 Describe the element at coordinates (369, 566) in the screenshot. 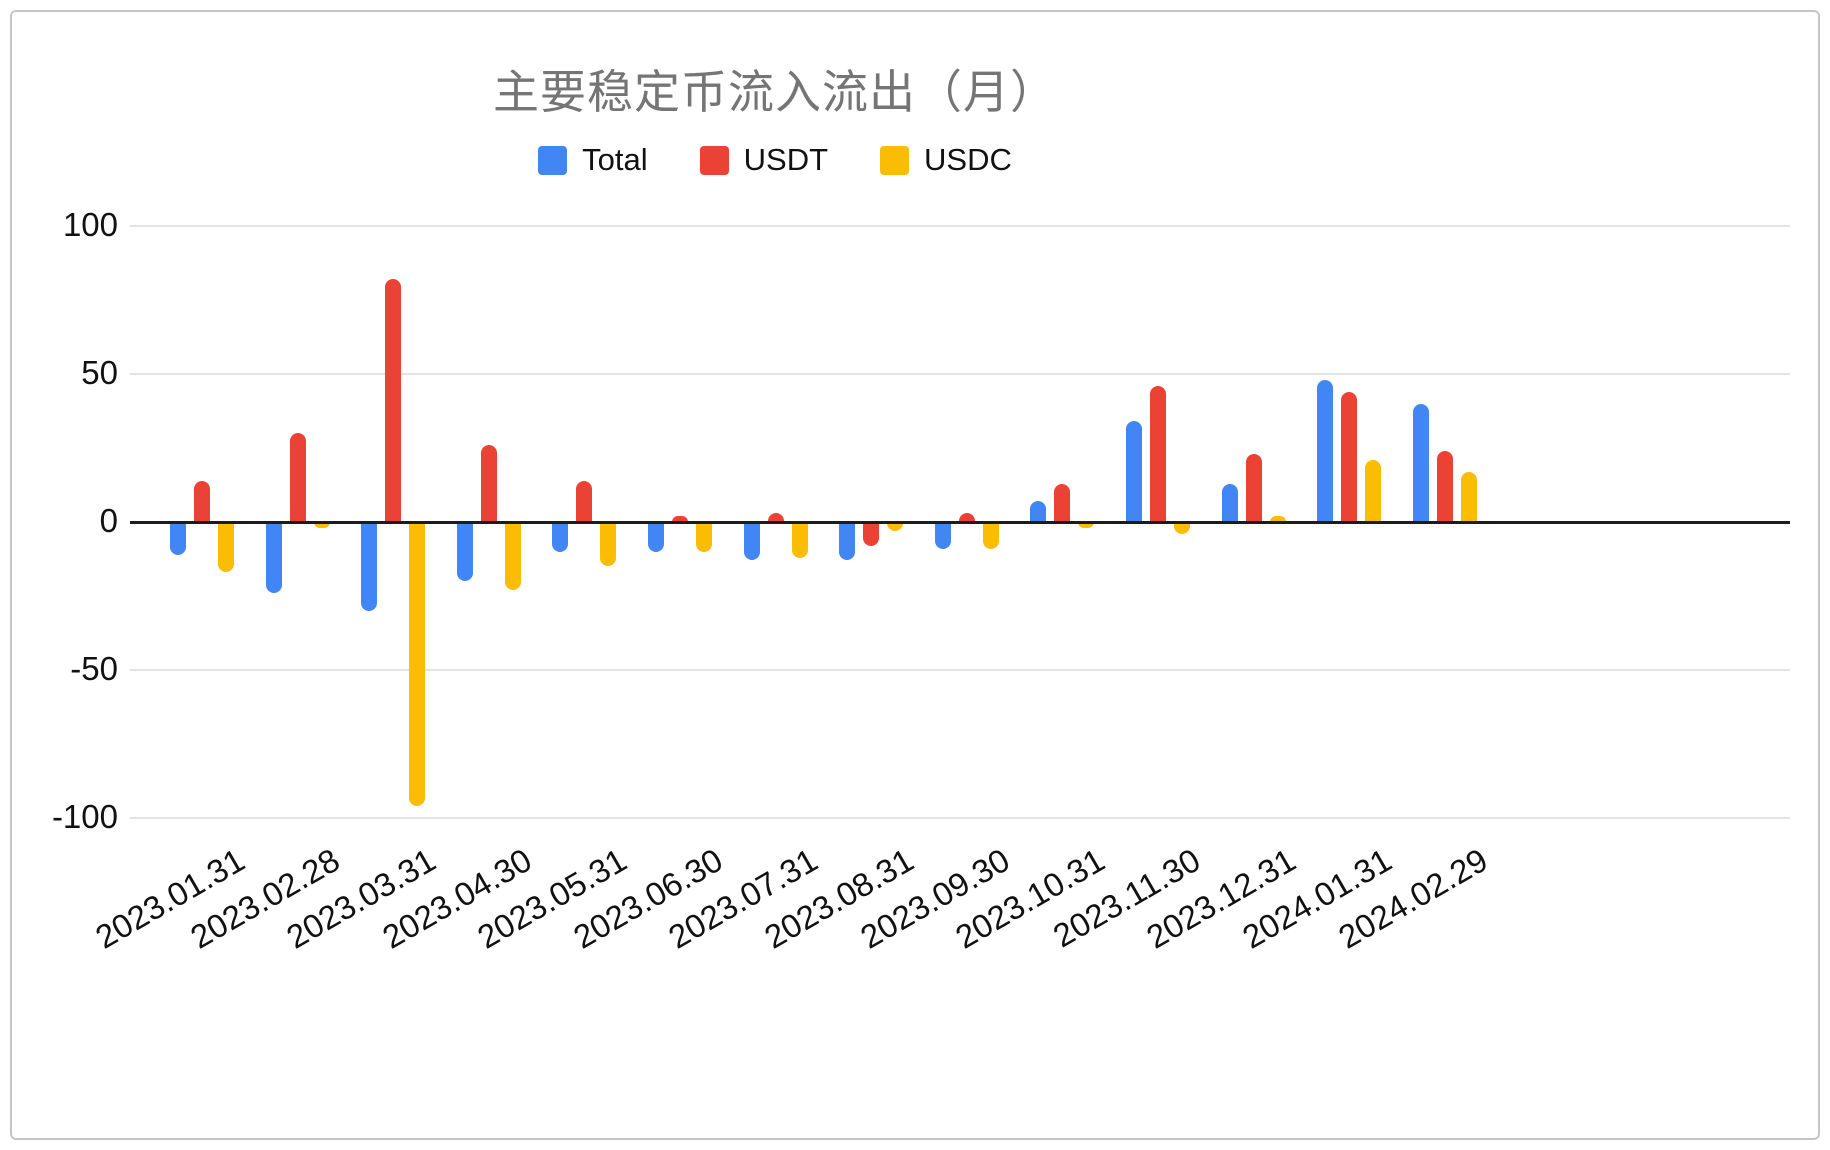

I see `bar-total-2023.03.31` at that location.